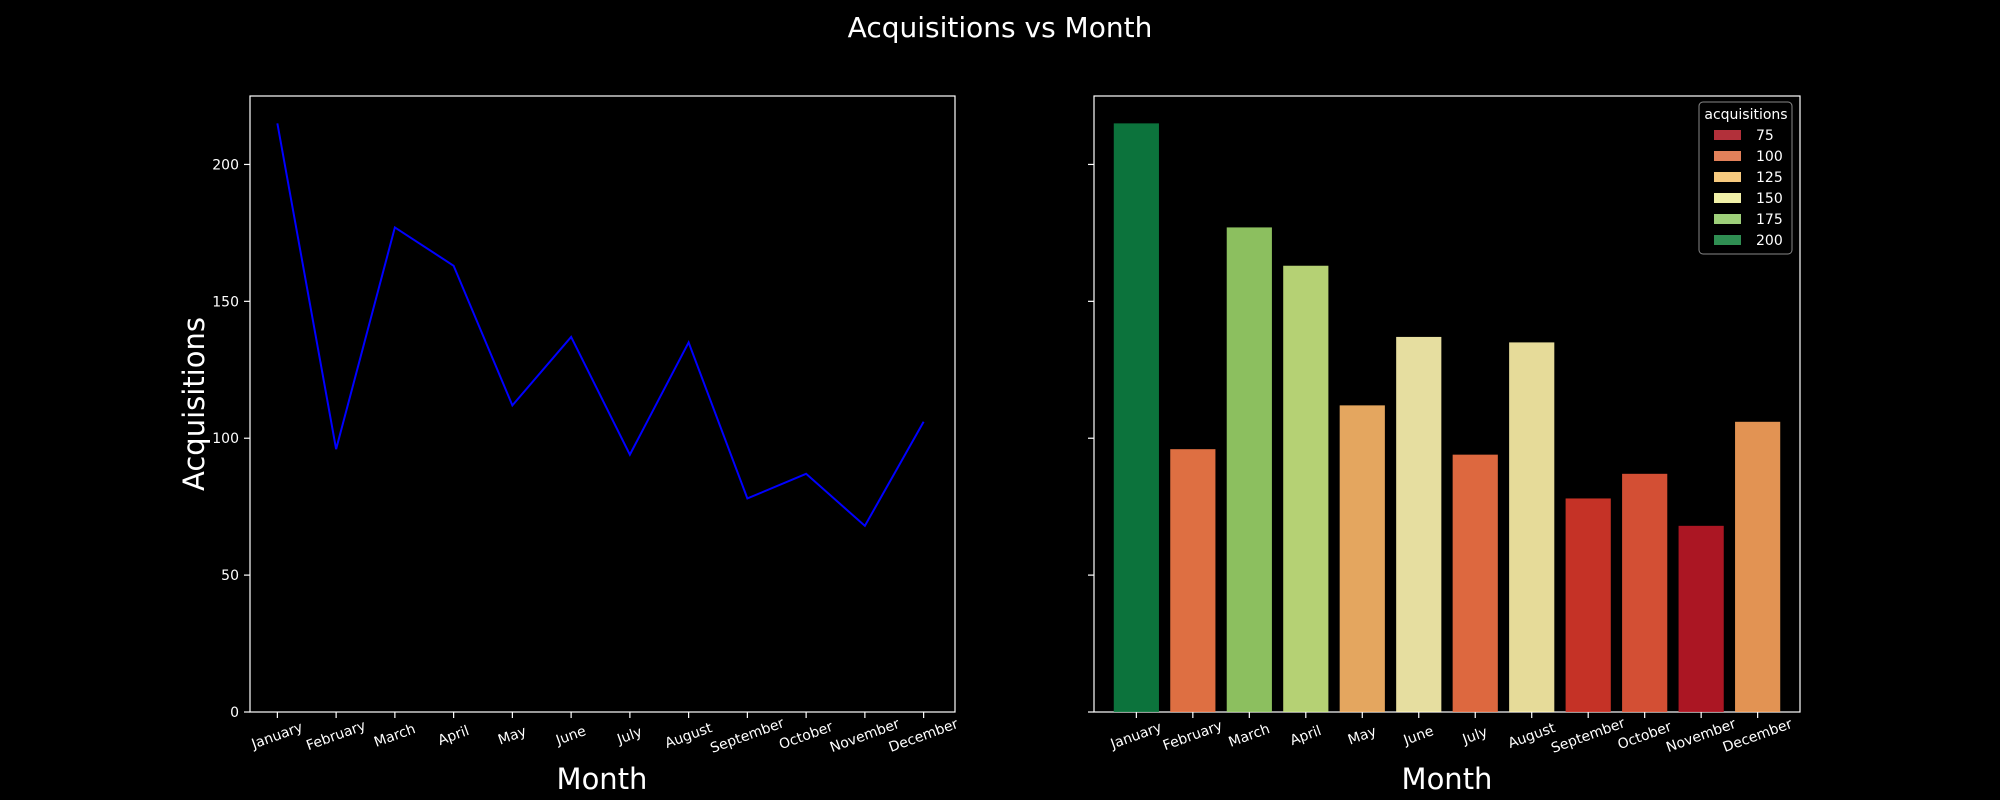 Image resolution: width=2000 pixels, height=800 pixels. What do you see at coordinates (1645, 592) in the screenshot?
I see `bar-october` at bounding box center [1645, 592].